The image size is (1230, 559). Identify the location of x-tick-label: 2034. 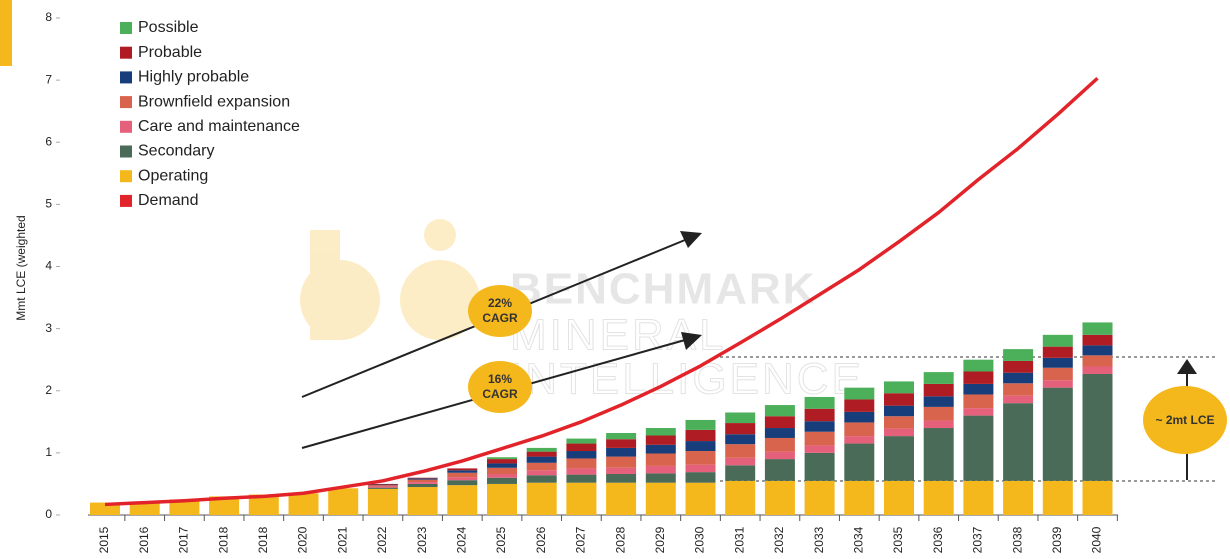
(858, 539).